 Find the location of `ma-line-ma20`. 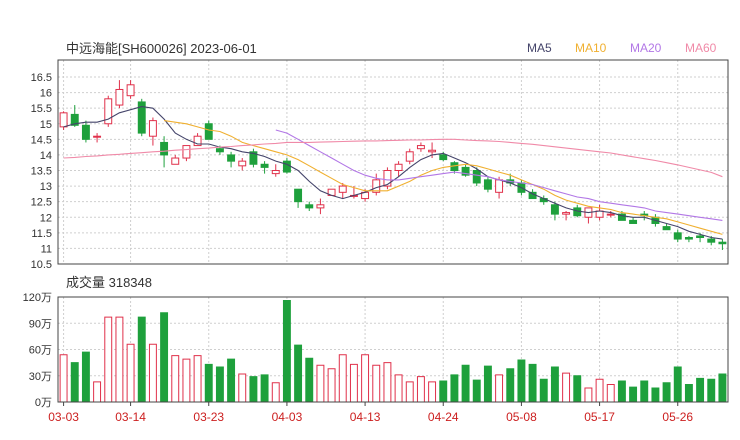

ma-line-ma20 is located at coordinates (499, 175).